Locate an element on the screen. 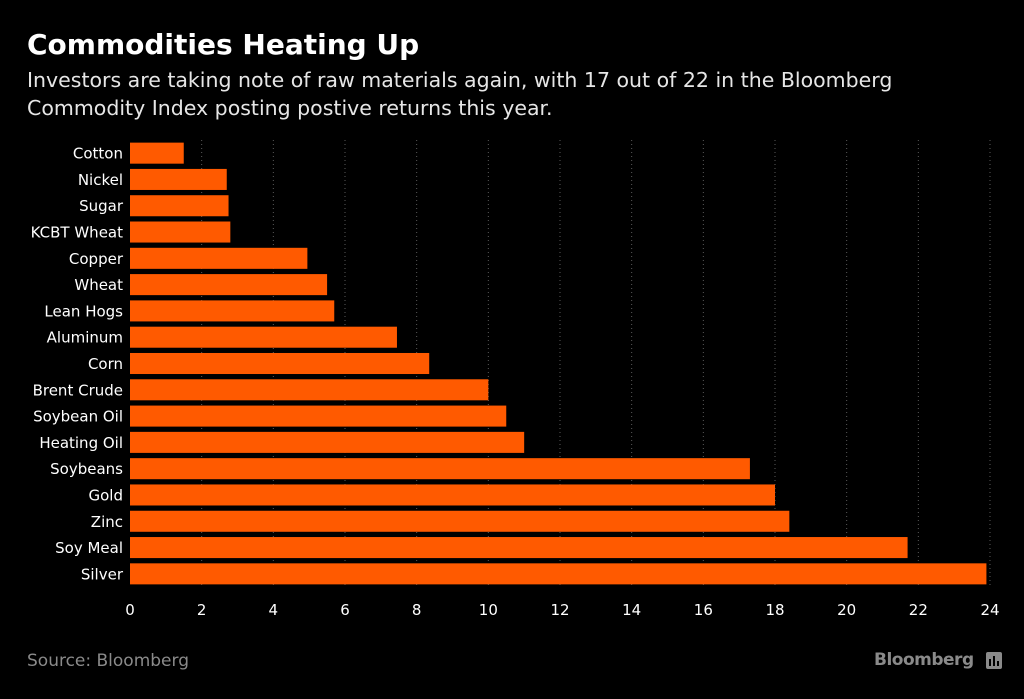 Image resolution: width=1024 pixels, height=699 pixels. x-tick-label: 14 is located at coordinates (631, 610).